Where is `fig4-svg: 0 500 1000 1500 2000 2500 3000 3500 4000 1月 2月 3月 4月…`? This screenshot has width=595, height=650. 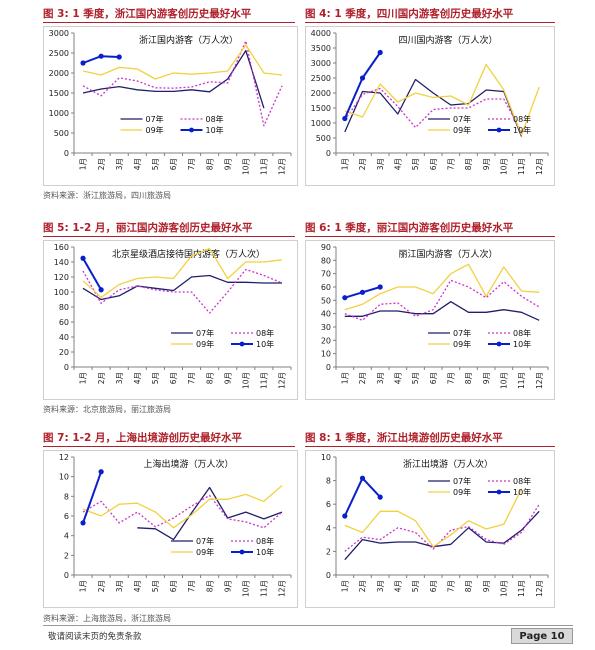 fig4-svg: 0 500 1000 1500 2000 2500 3000 3500 4000 1月 2月 3月 4月… is located at coordinates (430, 102).